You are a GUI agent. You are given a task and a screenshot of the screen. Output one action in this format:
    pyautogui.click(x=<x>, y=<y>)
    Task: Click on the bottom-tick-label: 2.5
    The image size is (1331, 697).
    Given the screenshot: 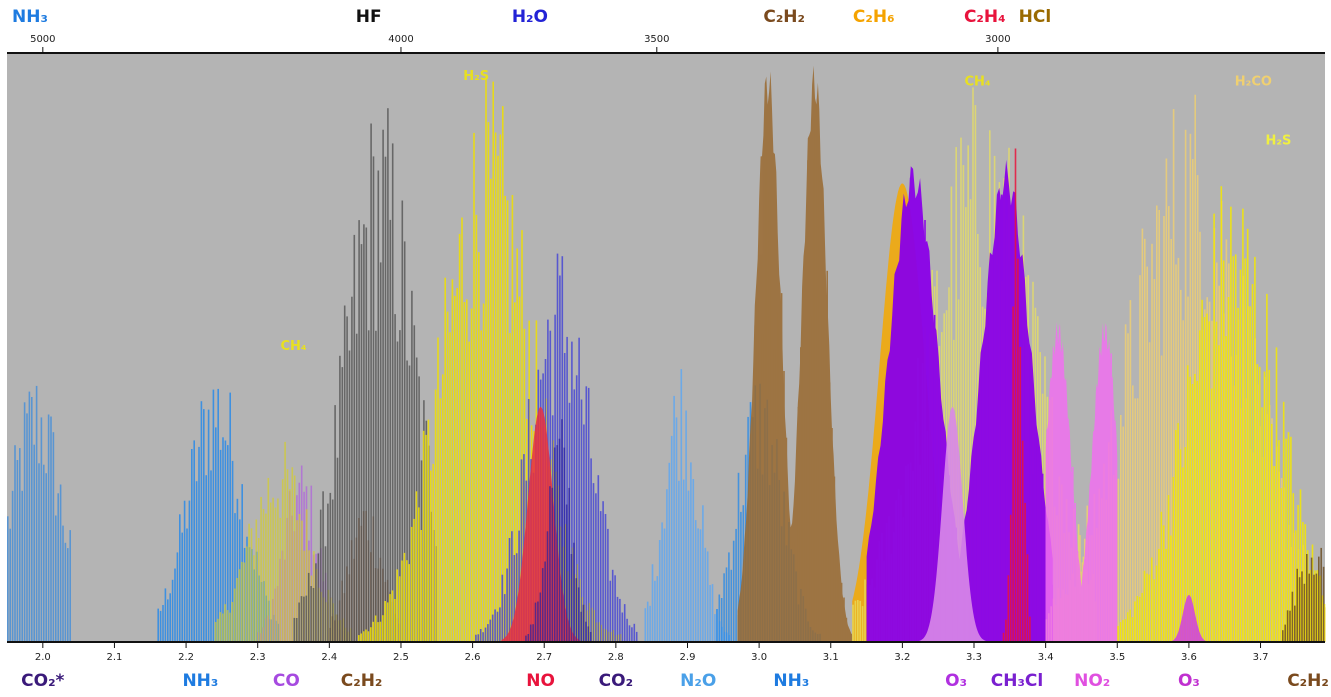 What is the action you would take?
    pyautogui.click(x=401, y=657)
    